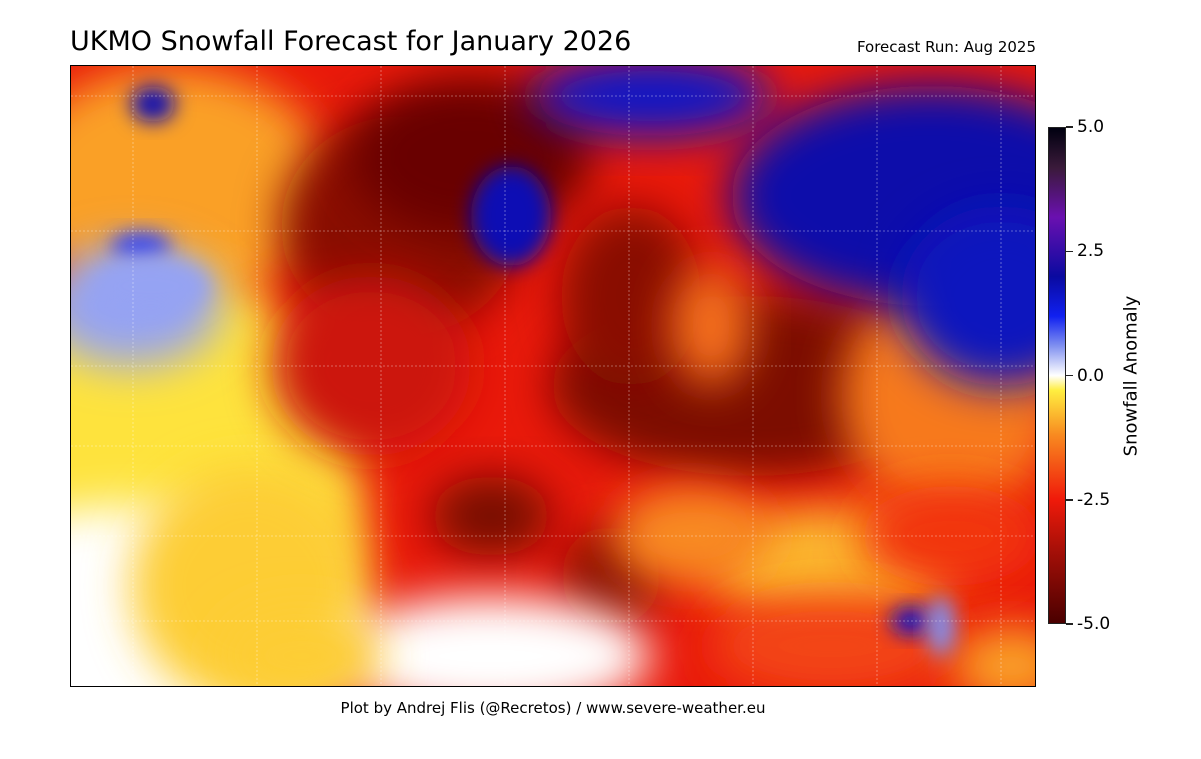 This screenshot has width=1201, height=759. What do you see at coordinates (1091, 127) in the screenshot?
I see `colorbar-tick-label: 5.0` at bounding box center [1091, 127].